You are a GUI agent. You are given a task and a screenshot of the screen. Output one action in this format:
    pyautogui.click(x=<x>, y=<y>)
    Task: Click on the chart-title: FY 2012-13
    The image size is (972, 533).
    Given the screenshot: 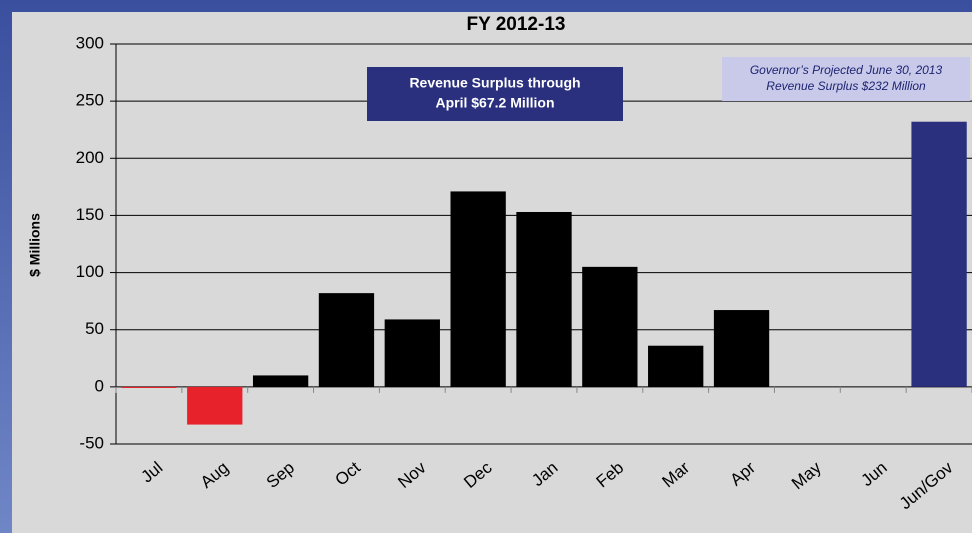 What is the action you would take?
    pyautogui.click(x=516, y=24)
    